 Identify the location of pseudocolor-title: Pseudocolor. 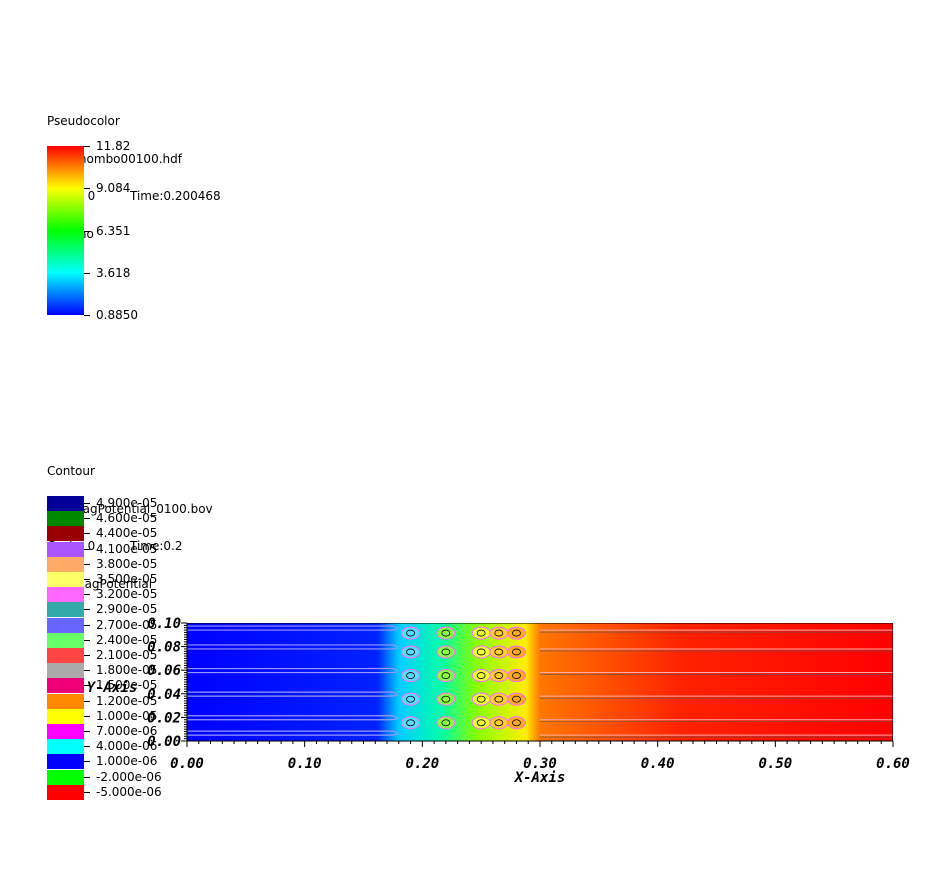
(83, 121).